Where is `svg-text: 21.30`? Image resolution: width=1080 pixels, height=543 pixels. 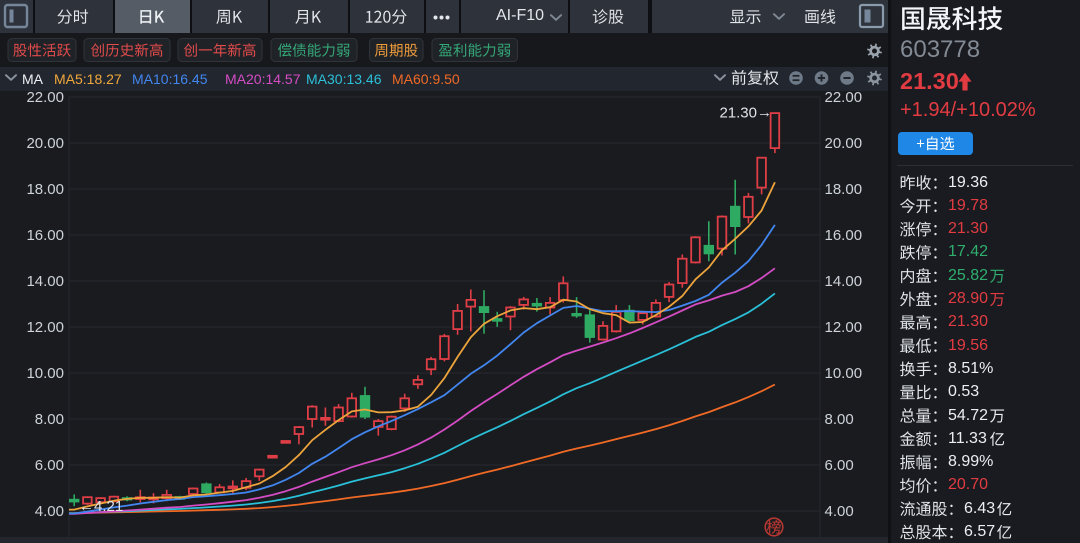 svg-text: 21.30 is located at coordinates (738, 113).